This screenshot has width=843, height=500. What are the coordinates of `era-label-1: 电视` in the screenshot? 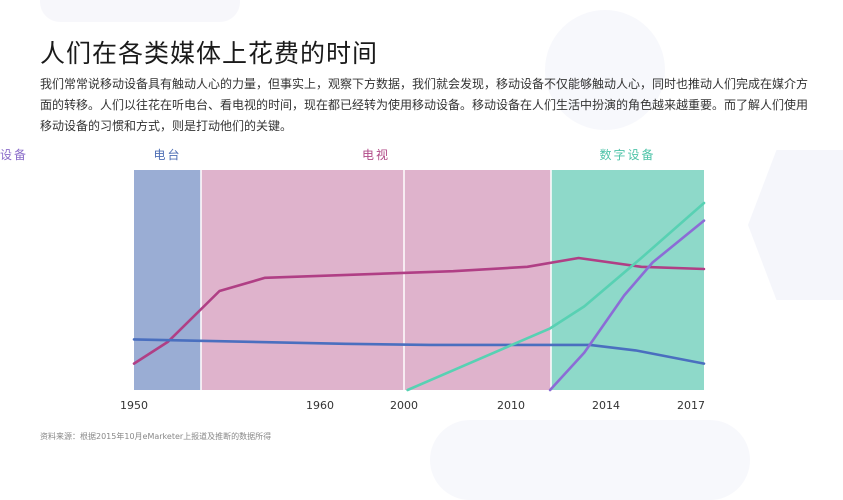 It's located at (376, 154).